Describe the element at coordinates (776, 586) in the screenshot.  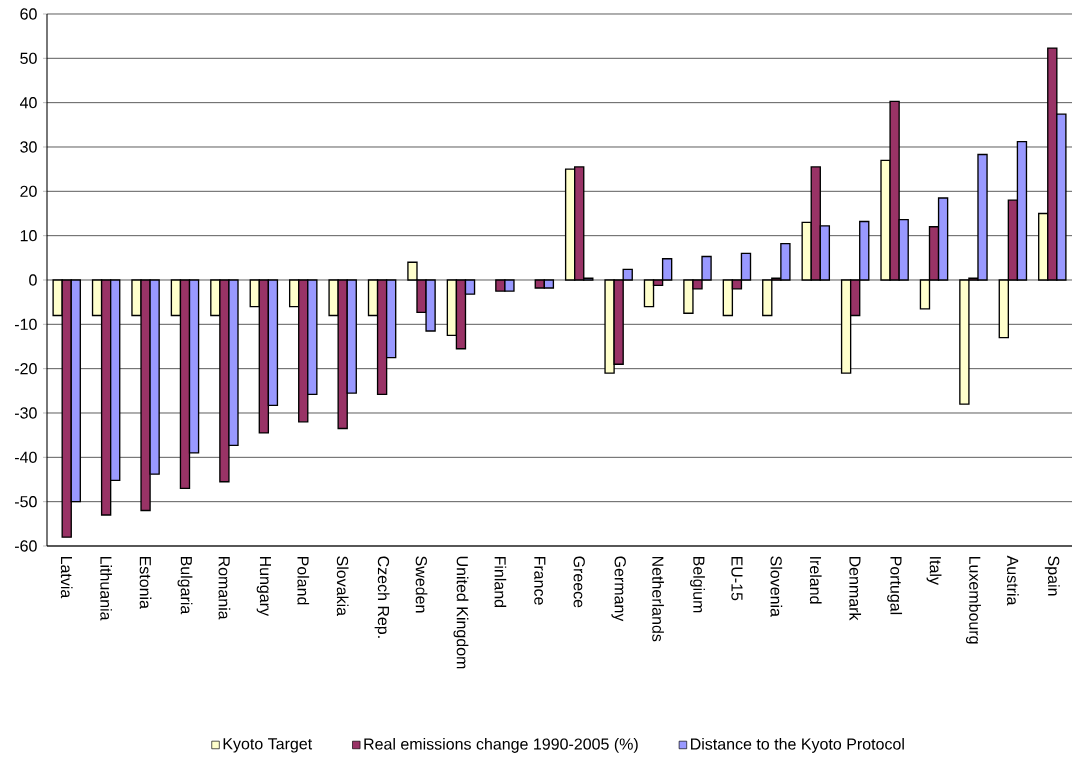
I see `x-tick-label: Slovenia` at that location.